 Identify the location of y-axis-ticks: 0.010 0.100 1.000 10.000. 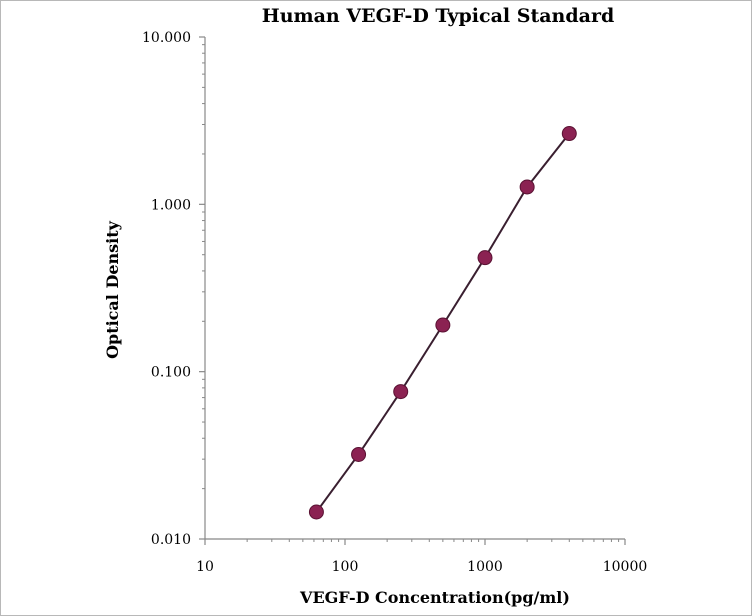
(173, 289).